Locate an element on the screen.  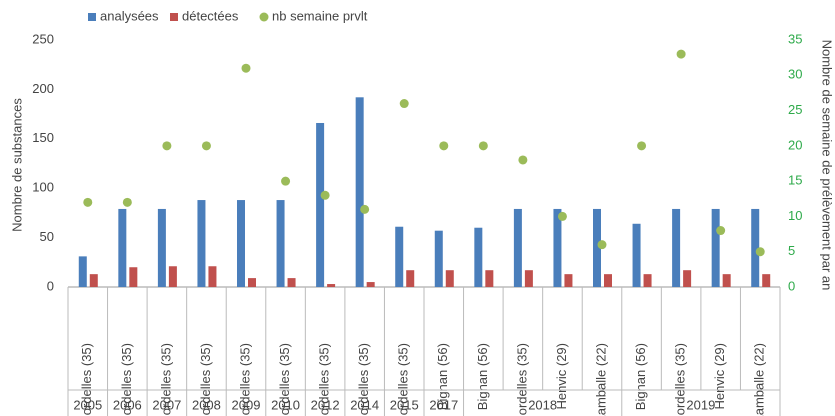
y2-tick-label: 20 is located at coordinates (795, 144).